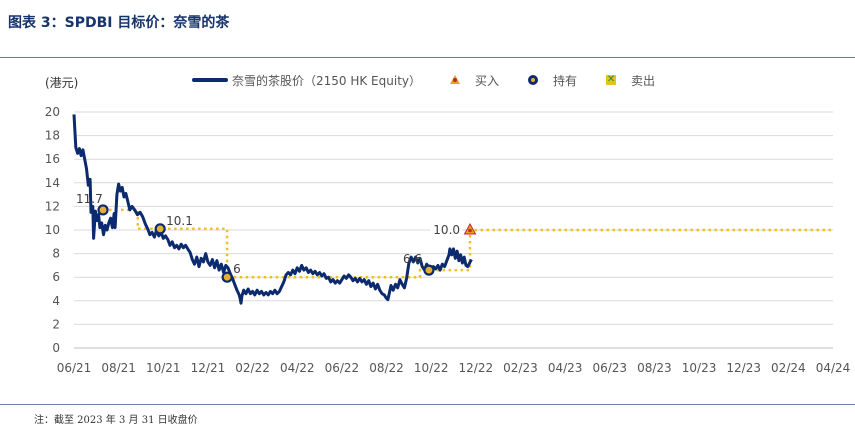  What do you see at coordinates (833, 368) in the screenshot?
I see `x-tick-label: 04/24` at bounding box center [833, 368].